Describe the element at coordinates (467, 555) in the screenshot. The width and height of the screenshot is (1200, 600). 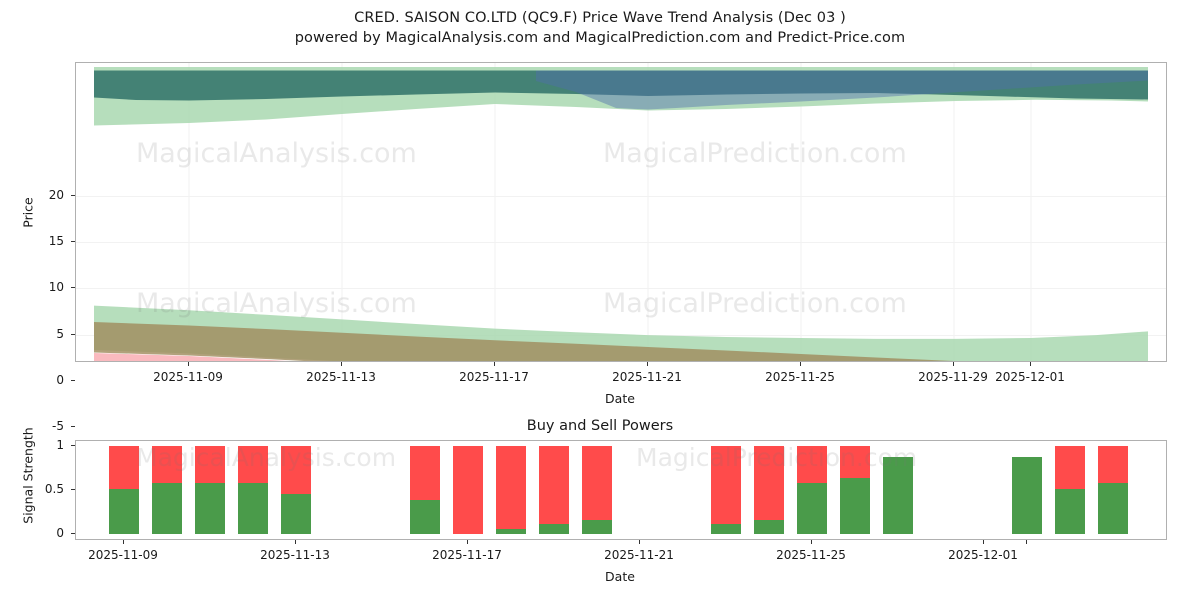
I see `xtick-lower-3: 2025-11-17` at that location.